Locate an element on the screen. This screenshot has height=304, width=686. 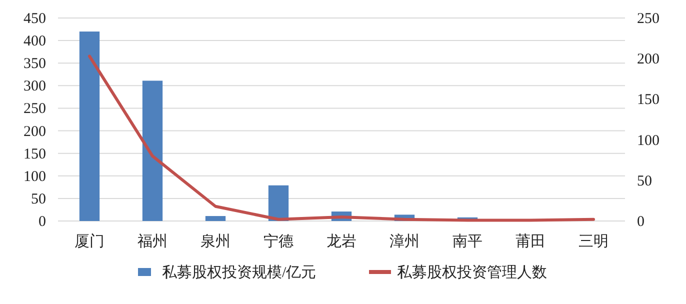
x-tick-label: 漳州 is located at coordinates (405, 241).